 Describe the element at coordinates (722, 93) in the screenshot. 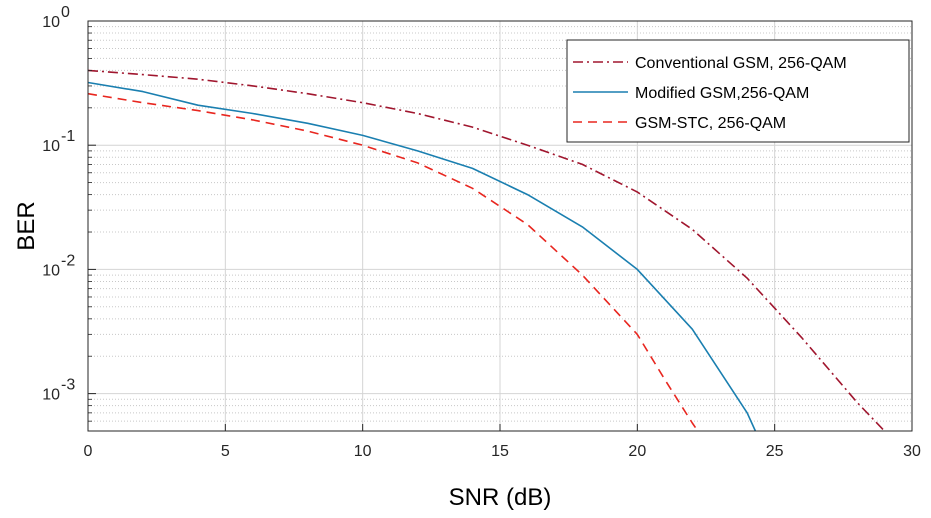

I see `legend-label: Modified GSM,256-QAM` at that location.